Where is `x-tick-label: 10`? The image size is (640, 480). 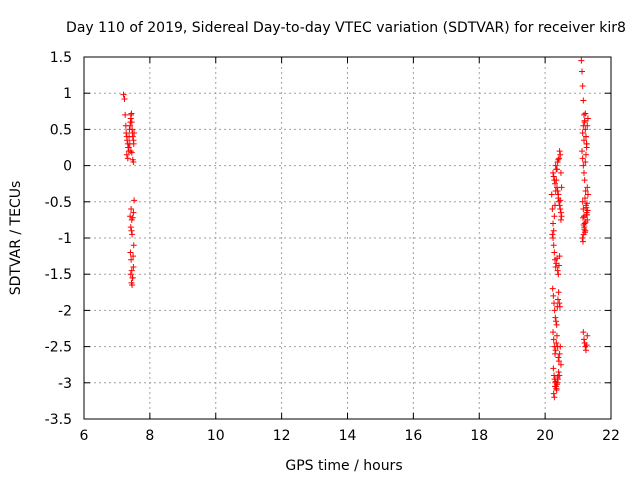 x-tick-label: 10 is located at coordinates (216, 436).